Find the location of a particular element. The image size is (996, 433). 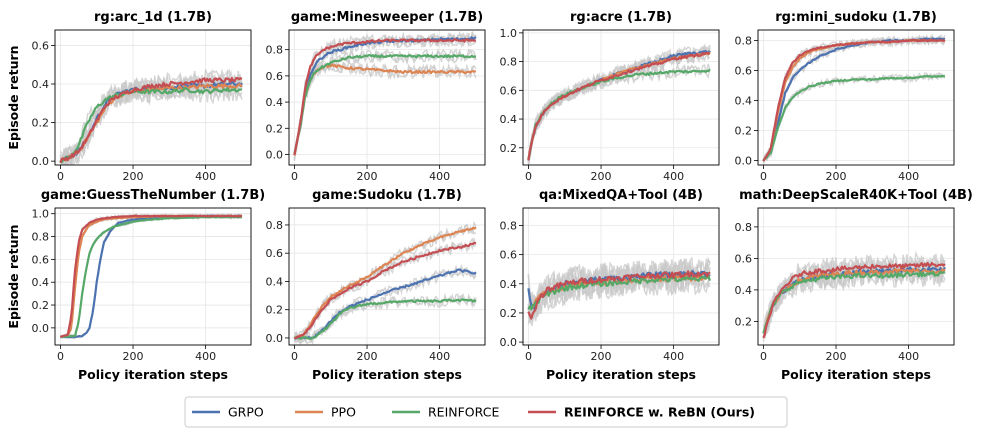

raw-trajectory-band is located at coordinates (151, 276).